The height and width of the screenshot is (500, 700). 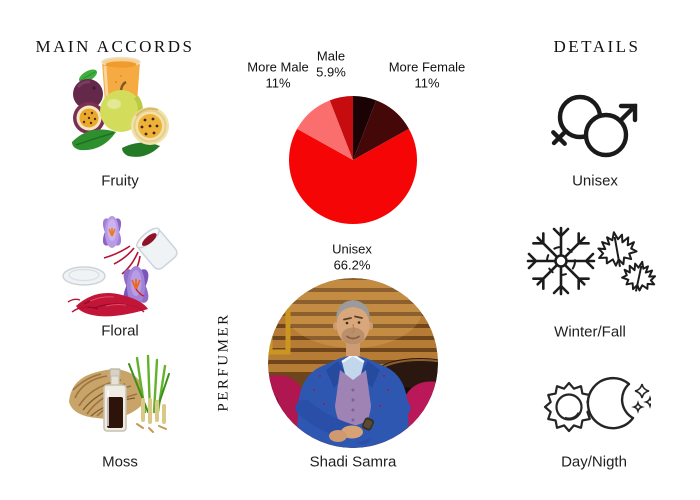 I want to click on pie-slice-more-female, so click(x=381, y=130).